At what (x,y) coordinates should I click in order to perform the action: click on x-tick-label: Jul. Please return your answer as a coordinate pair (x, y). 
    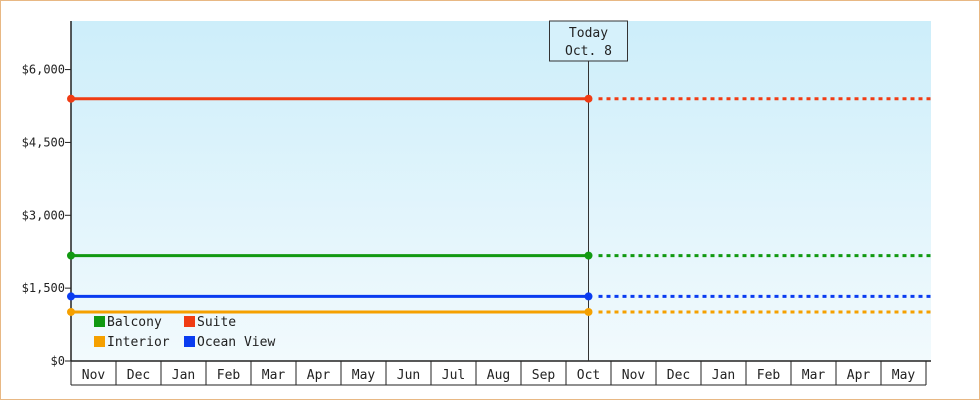
    Looking at the image, I should click on (453, 375).